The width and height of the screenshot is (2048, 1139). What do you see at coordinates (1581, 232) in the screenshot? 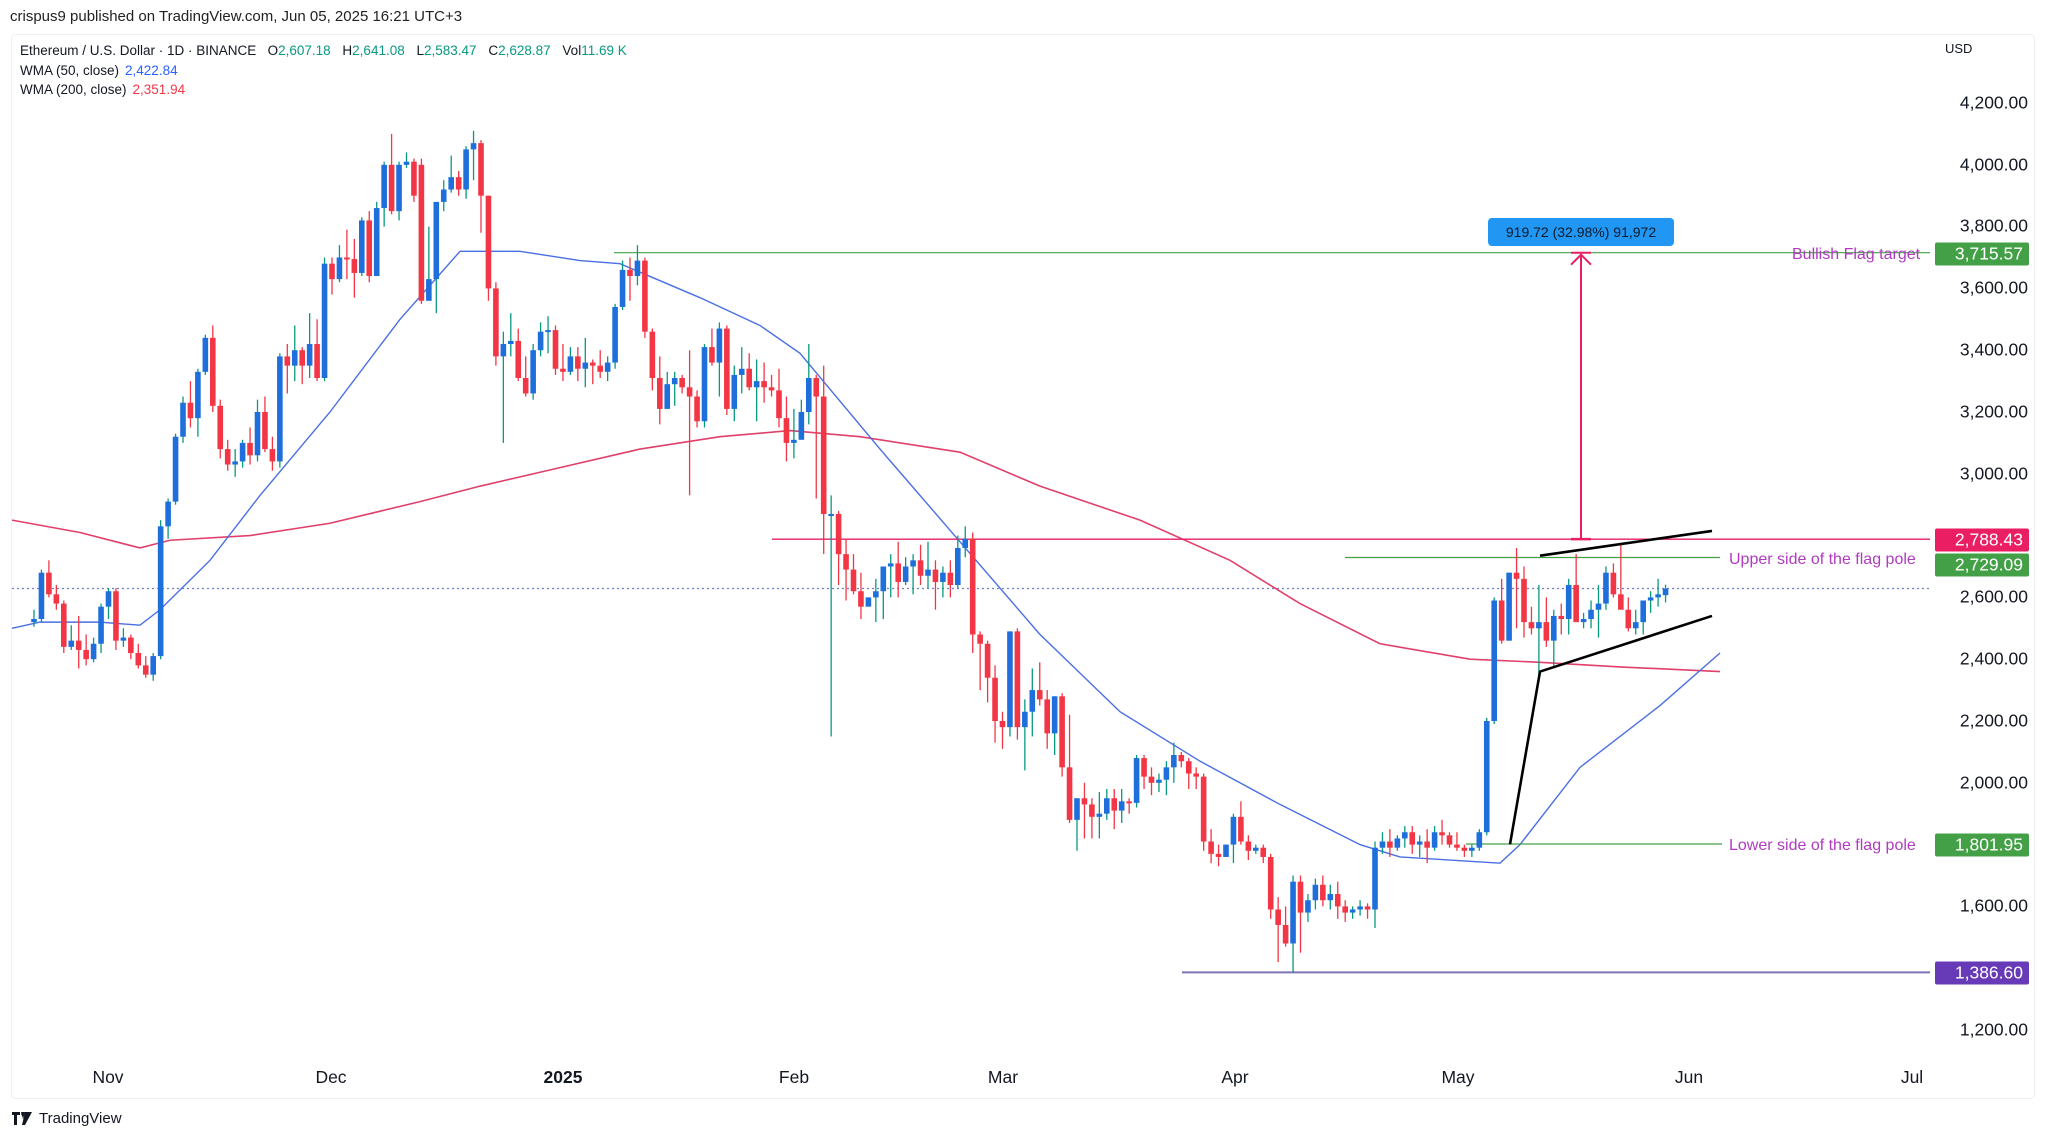
I see `measure-label: 919.72 (32.98%) 91,972` at bounding box center [1581, 232].